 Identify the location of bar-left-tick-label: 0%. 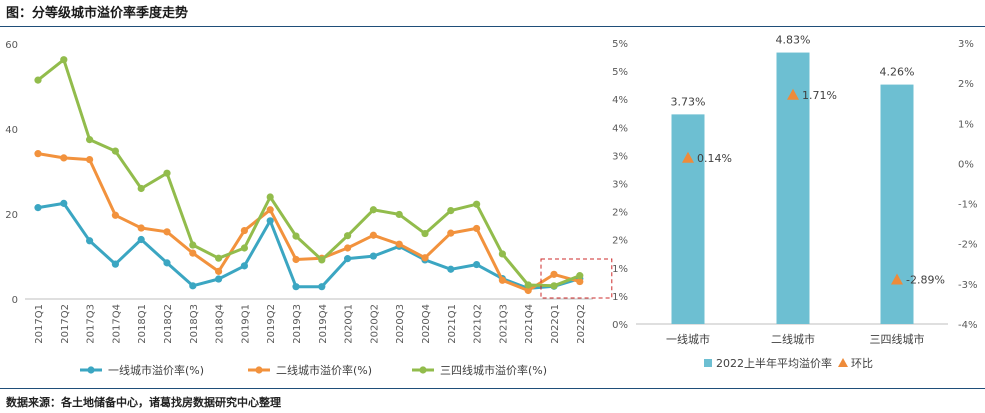
(620, 325).